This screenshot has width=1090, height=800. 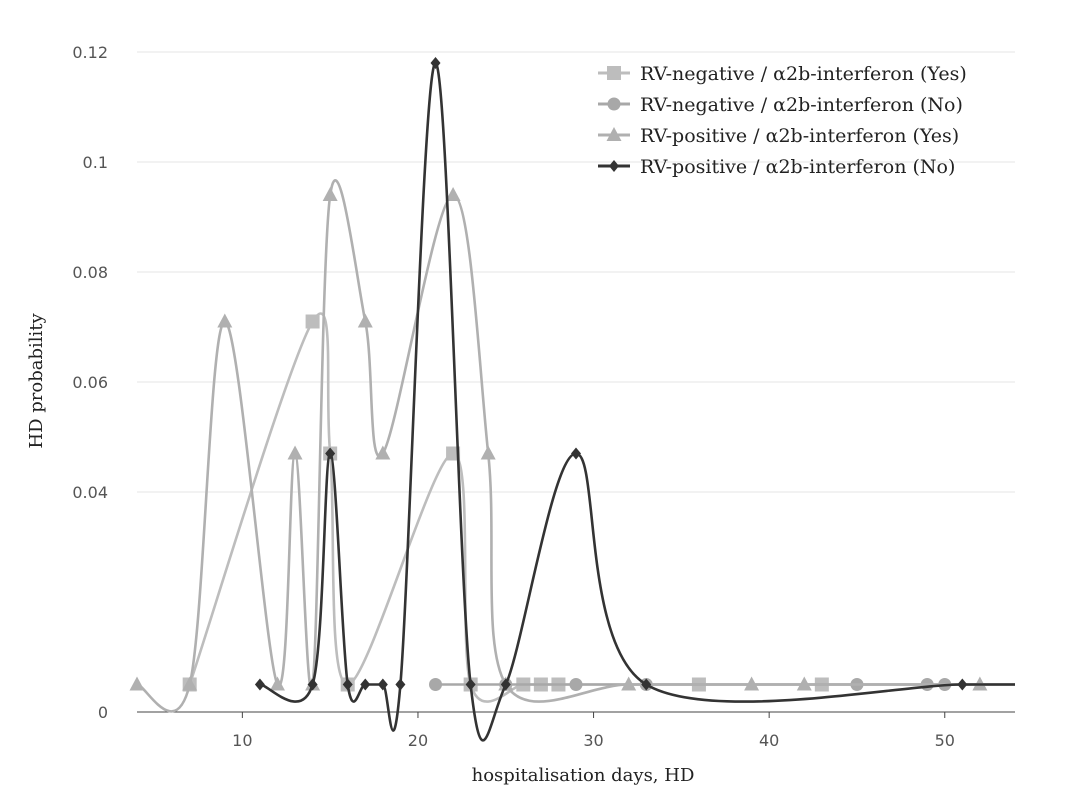 I want to click on y-tick-label: 0.06, so click(x=90, y=382).